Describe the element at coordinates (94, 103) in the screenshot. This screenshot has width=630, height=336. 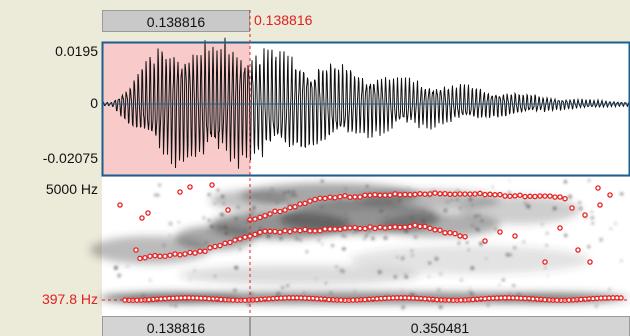
I see `amplitude-zero-label: 0` at that location.